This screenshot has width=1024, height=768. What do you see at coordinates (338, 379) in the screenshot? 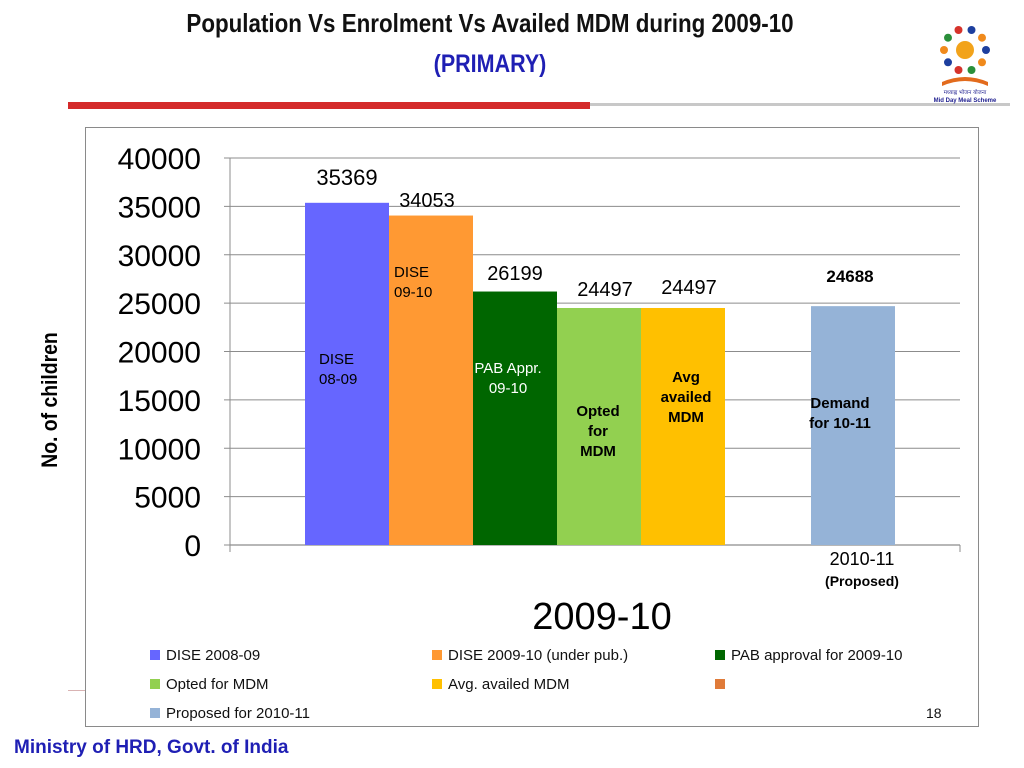
I see `bar-inner-label: 08-09` at bounding box center [338, 379].